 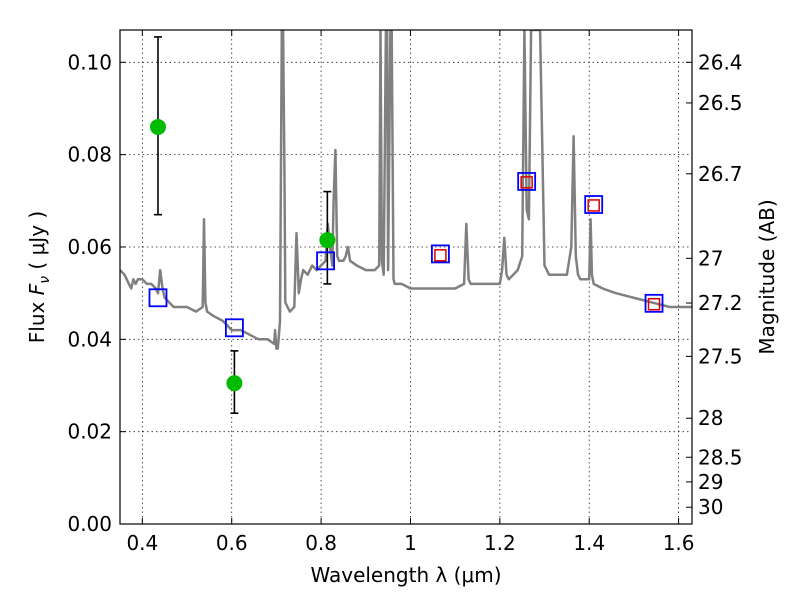 I want to click on x-tick-label: 1, so click(x=410, y=543).